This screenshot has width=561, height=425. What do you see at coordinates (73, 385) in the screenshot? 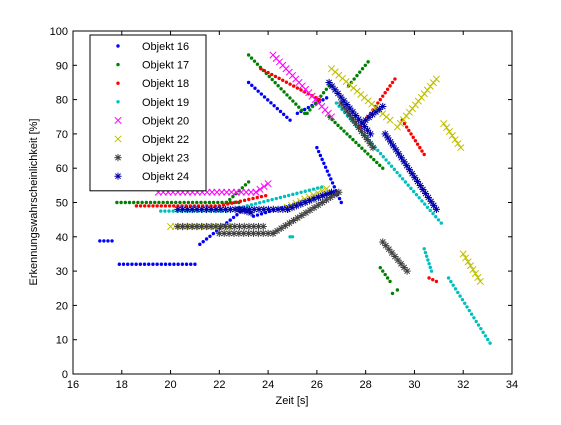
I see `x-tick-label: 16` at bounding box center [73, 385].